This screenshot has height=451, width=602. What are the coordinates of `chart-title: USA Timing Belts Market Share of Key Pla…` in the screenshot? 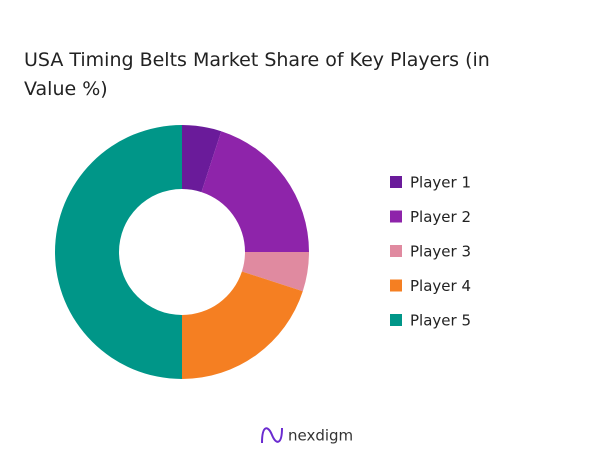 It's located at (257, 74).